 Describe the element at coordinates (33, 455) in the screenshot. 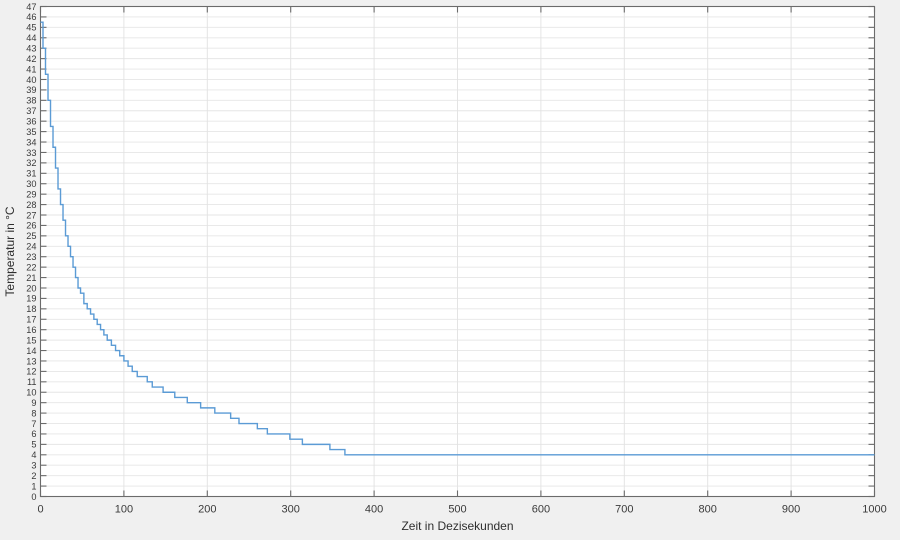

I see `y-tick-label: 4` at that location.